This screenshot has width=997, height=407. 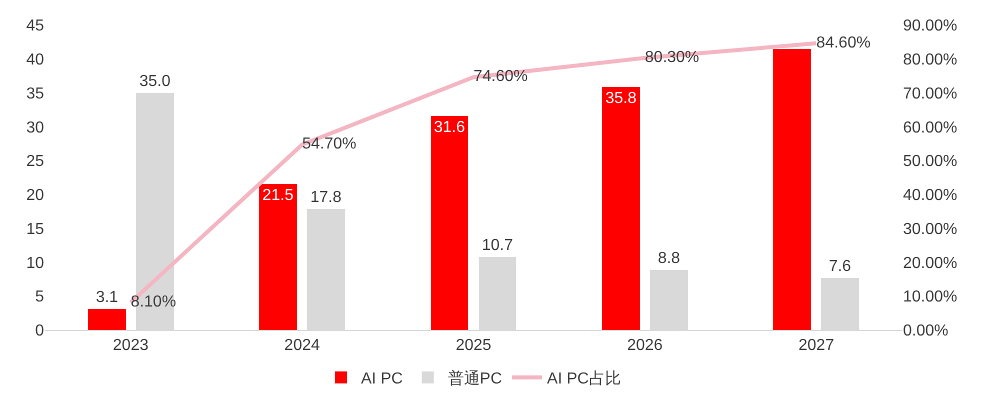 What do you see at coordinates (816, 345) in the screenshot?
I see `x-tick-label: 2027` at bounding box center [816, 345].